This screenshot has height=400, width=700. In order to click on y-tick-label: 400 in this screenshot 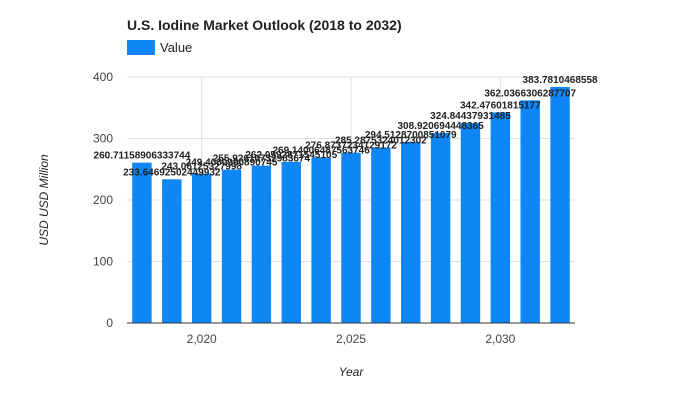, I will do `click(103, 77)`.